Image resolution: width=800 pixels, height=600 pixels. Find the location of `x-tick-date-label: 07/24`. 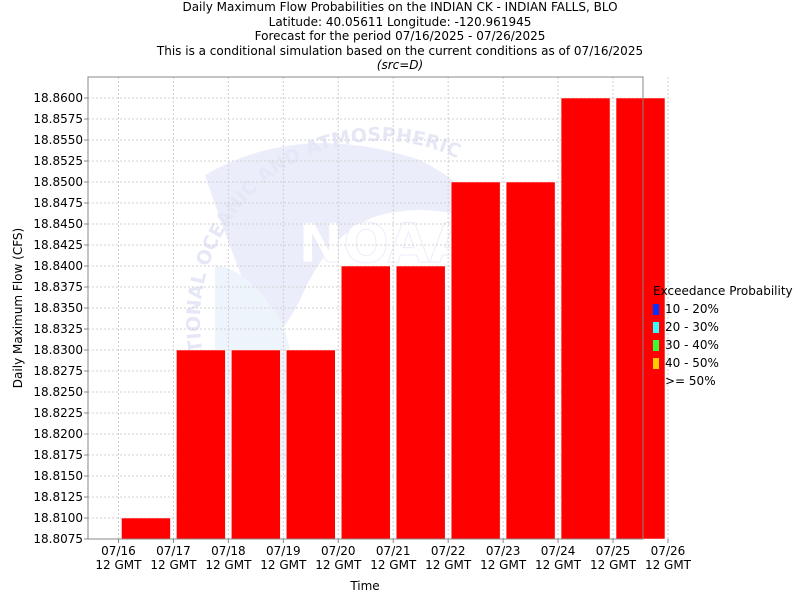

x-tick-date-label: 07/24 is located at coordinates (558, 551).